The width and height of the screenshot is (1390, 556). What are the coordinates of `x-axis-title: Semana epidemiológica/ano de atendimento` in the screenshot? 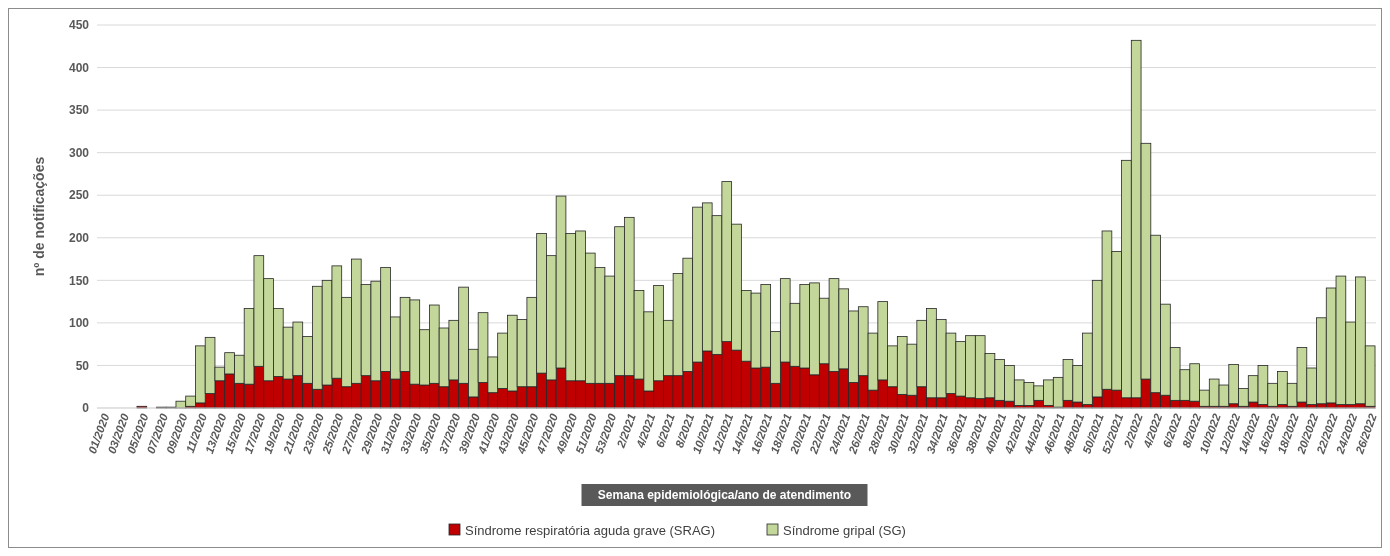 It's located at (724, 495).